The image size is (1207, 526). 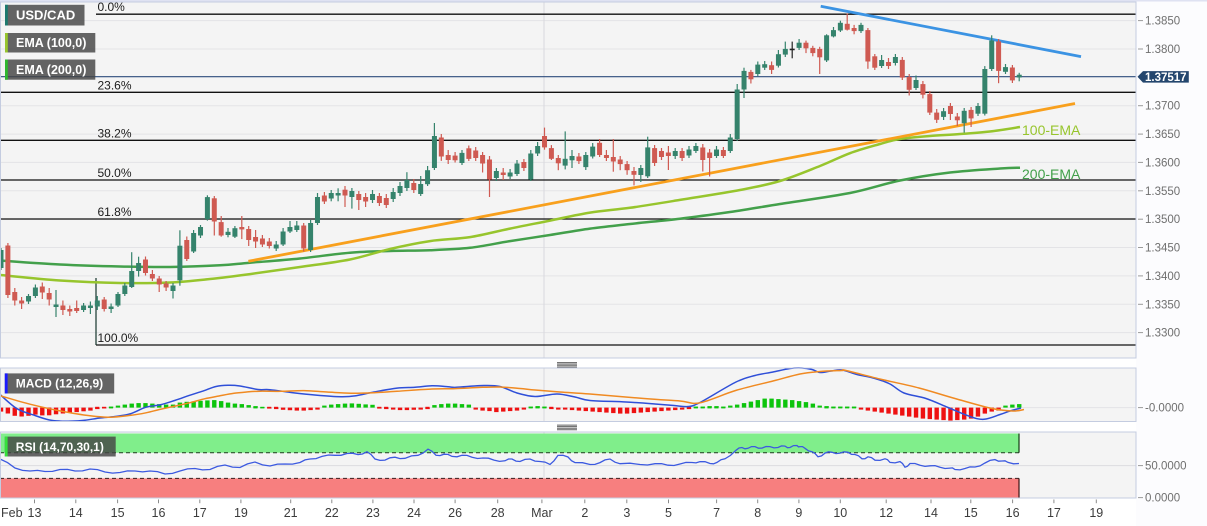 I want to click on svg-text: 12, so click(x=886, y=513).